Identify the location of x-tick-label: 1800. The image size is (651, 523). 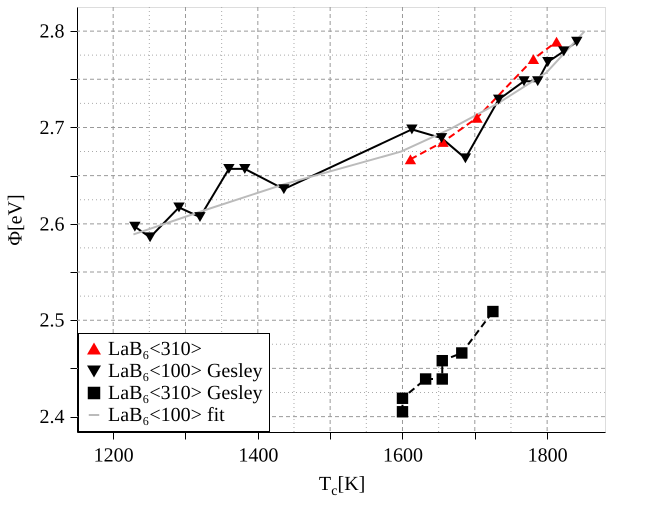
(548, 455).